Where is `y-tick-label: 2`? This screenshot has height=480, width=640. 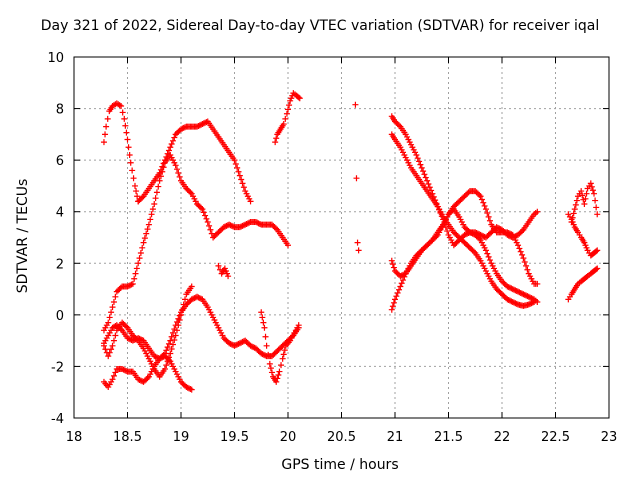 y-tick-label: 2 is located at coordinates (60, 264).